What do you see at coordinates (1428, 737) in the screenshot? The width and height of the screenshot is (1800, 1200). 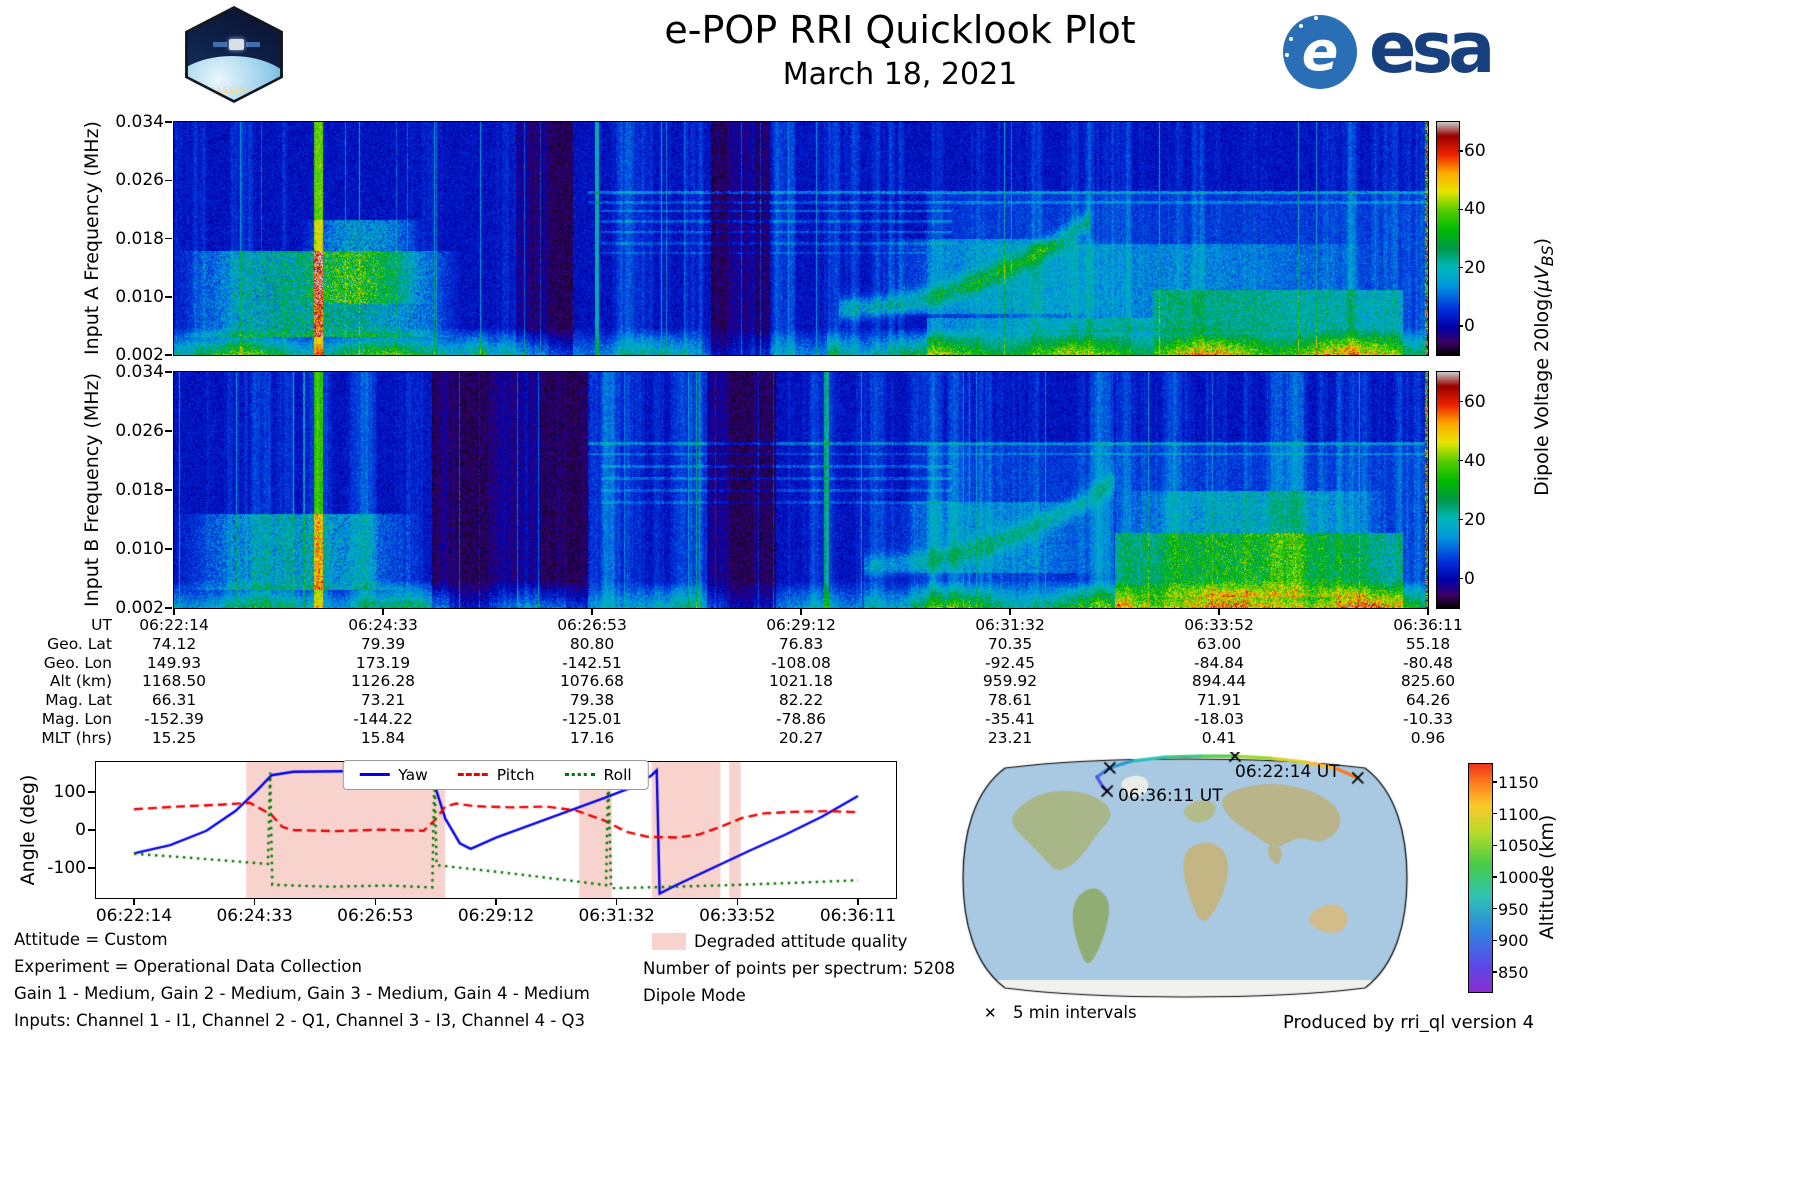 I see `ephemeris-value: 0.96` at bounding box center [1428, 737].